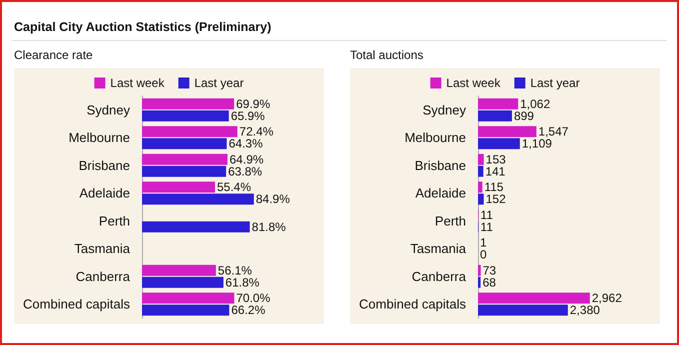 This screenshot has width=679, height=345. I want to click on data-label: 152, so click(496, 199).